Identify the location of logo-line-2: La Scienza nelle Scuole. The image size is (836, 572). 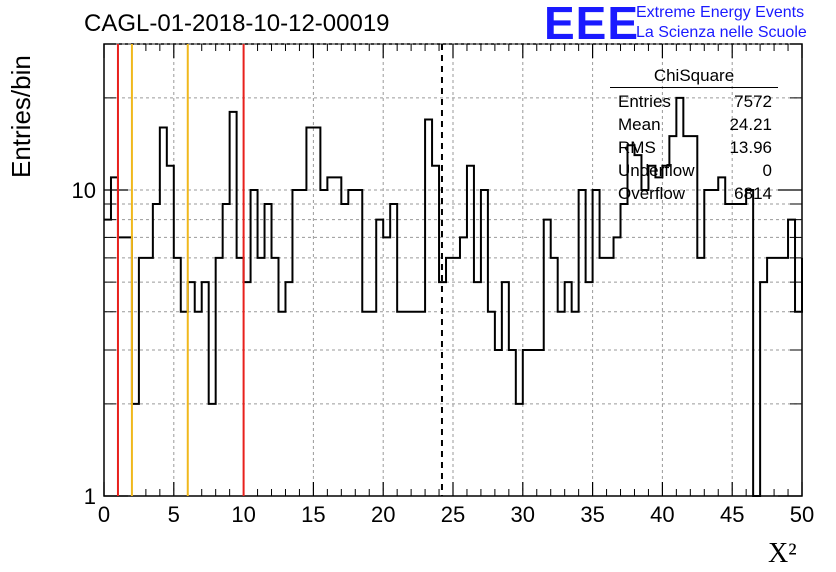
(721, 32).